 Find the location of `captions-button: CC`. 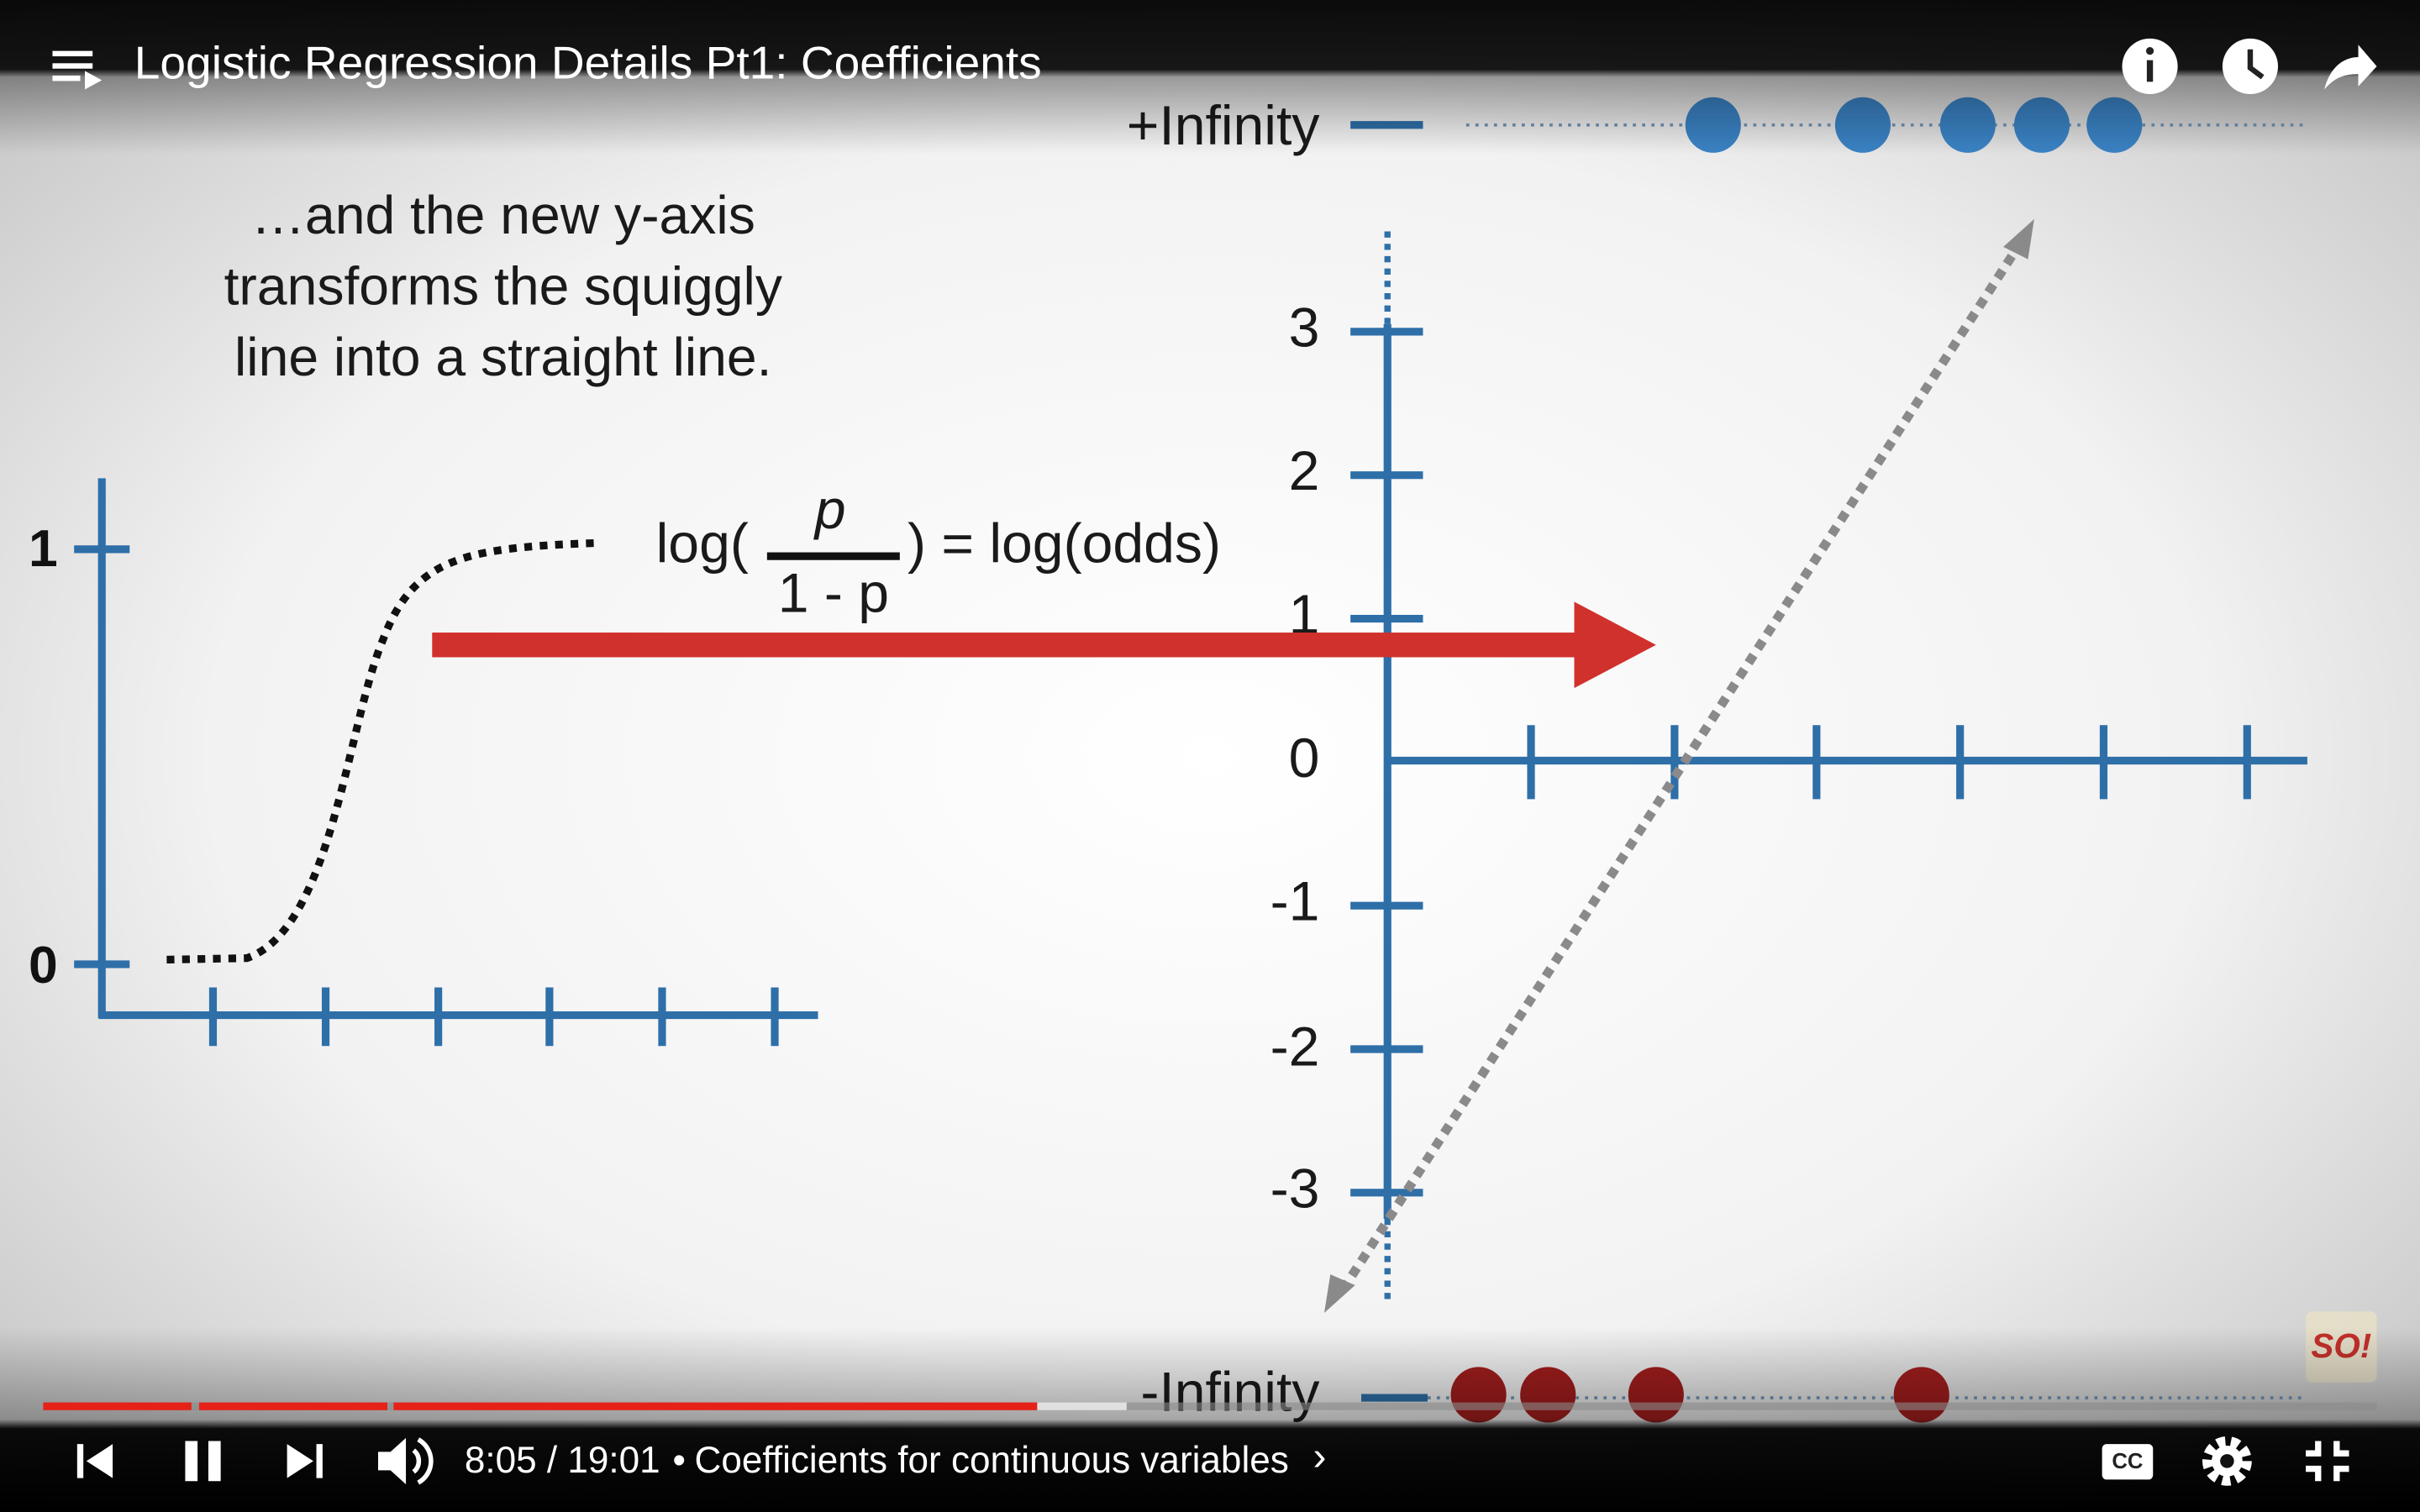

captions-button: CC is located at coordinates (2128, 1462).